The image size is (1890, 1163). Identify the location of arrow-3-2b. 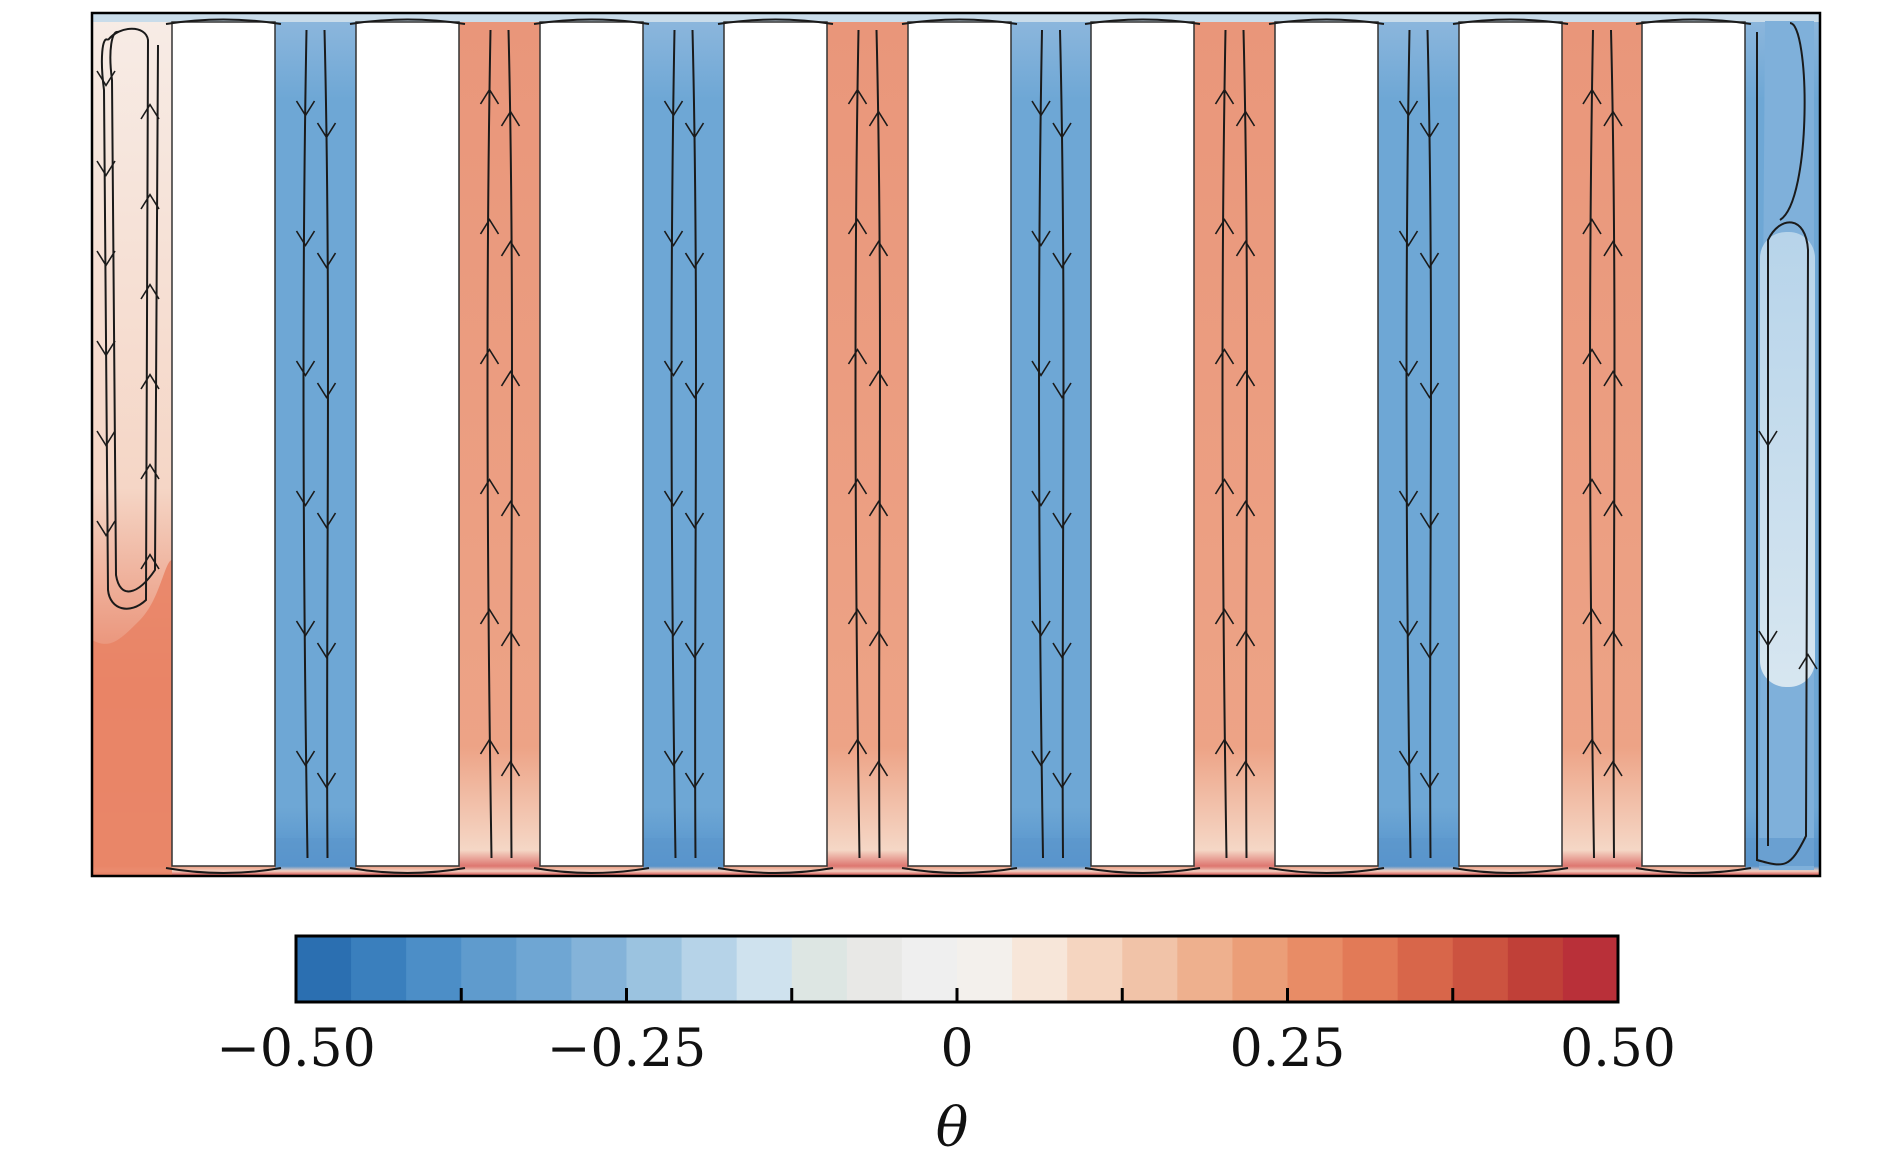
(510, 378).